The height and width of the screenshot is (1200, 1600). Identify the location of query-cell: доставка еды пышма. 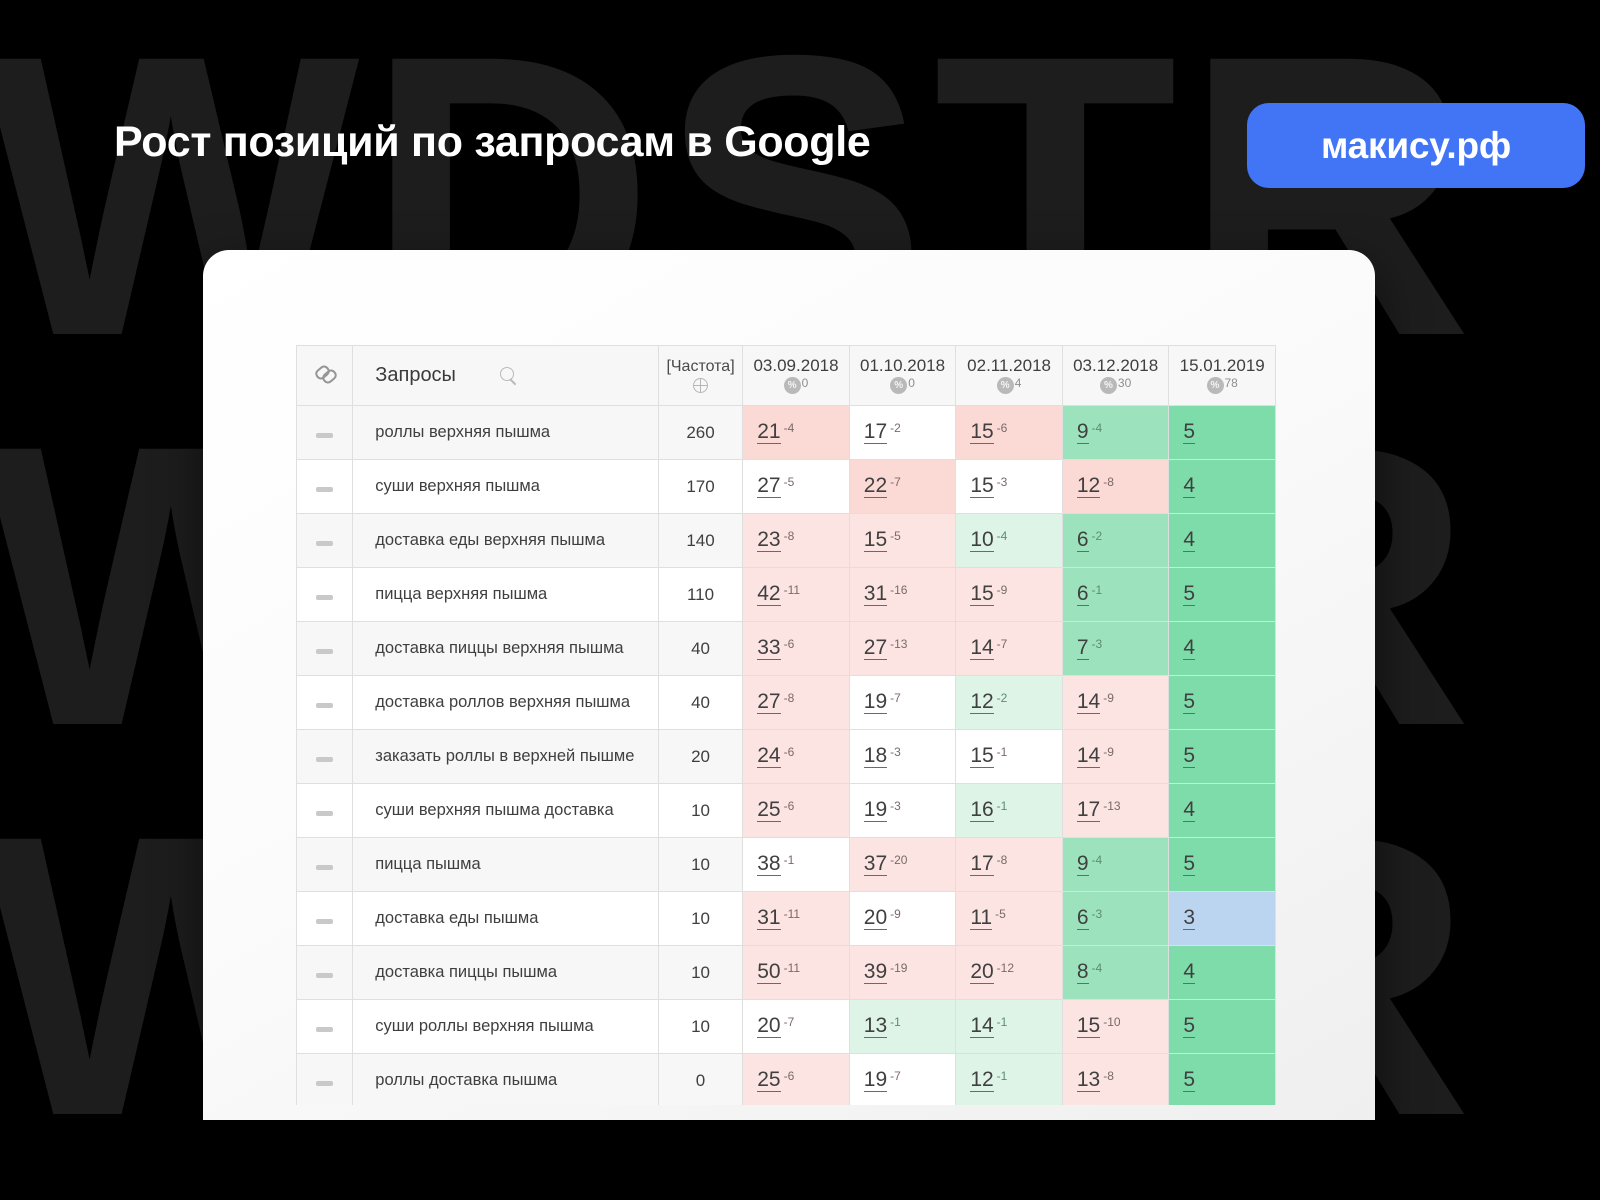
(505, 918).